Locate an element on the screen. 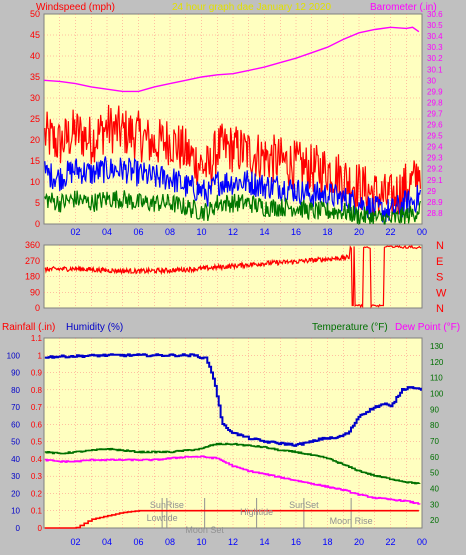  event-label: SunSet is located at coordinates (304, 505).